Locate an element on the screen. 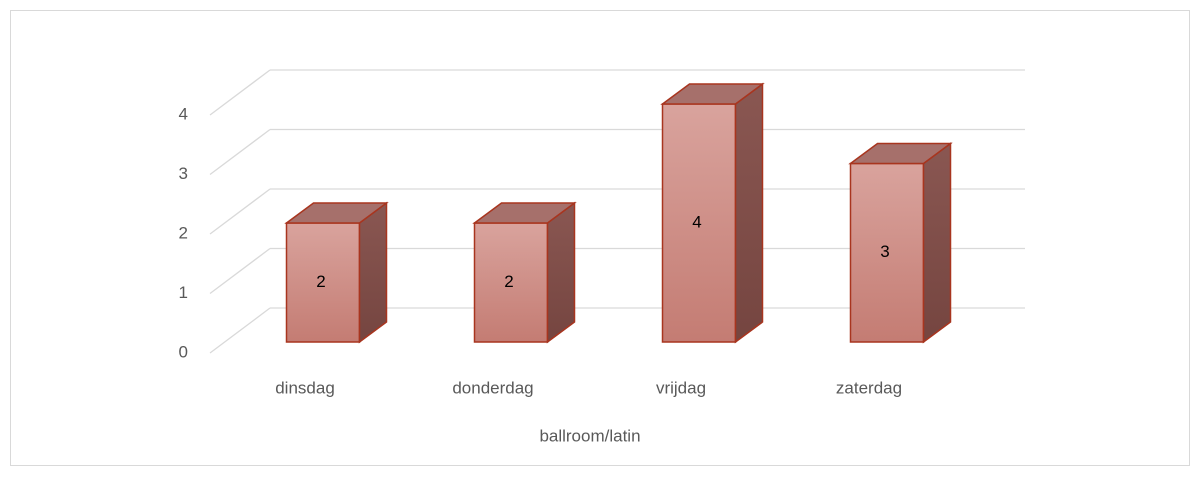 The height and width of the screenshot is (481, 1199). y-tick-label: 3 is located at coordinates (183, 173).